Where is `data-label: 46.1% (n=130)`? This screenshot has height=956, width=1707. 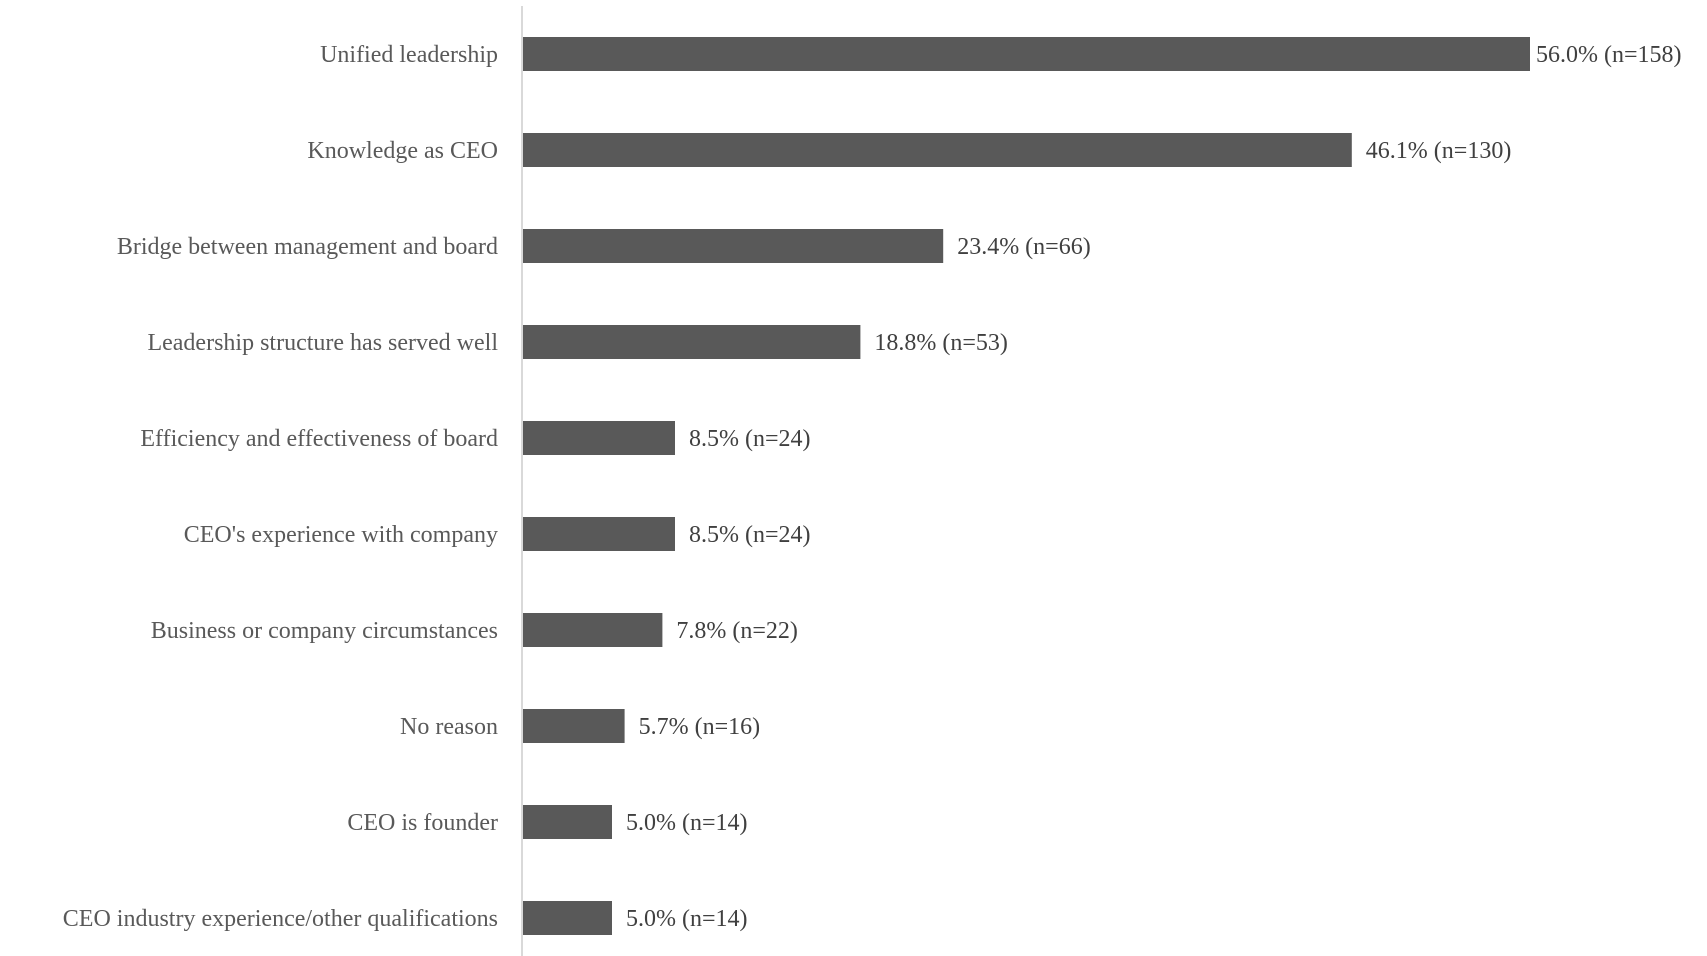 data-label: 46.1% (n=130) is located at coordinates (1439, 151).